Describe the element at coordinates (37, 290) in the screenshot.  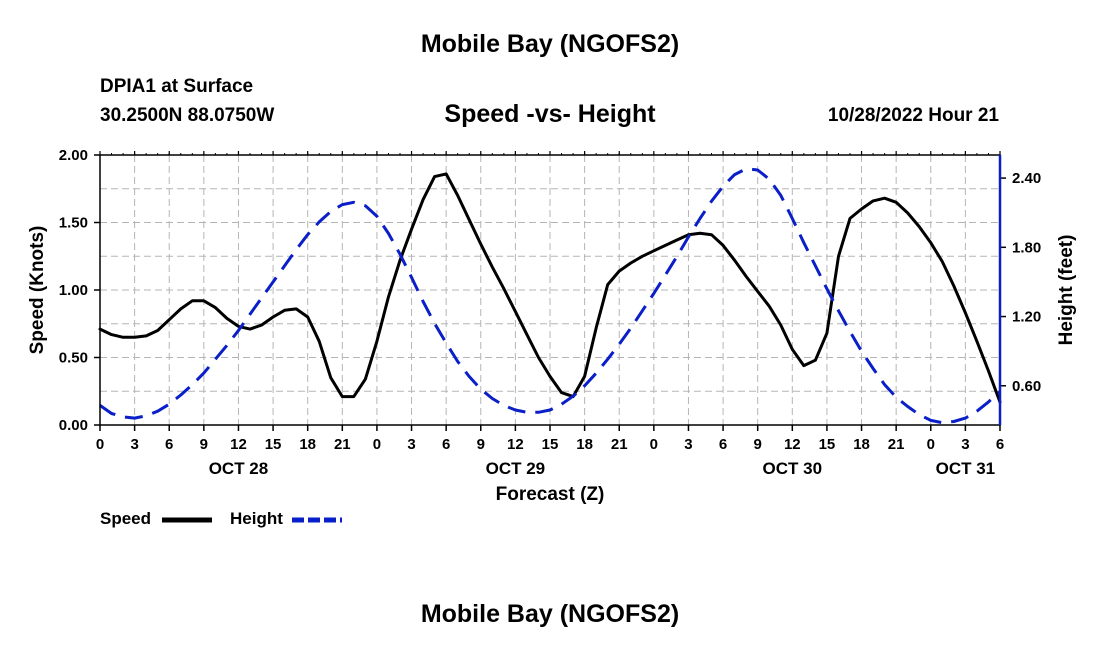
I see `y-axis-title: Speed (Knots)` at that location.